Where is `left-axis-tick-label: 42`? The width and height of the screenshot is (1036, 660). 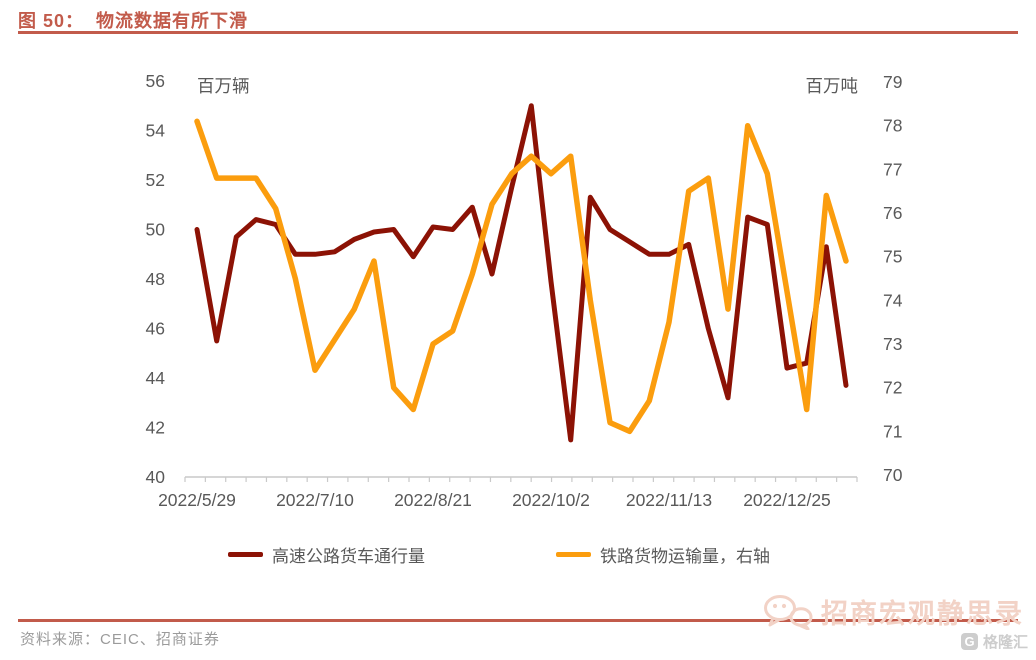 left-axis-tick-label: 42 is located at coordinates (155, 428).